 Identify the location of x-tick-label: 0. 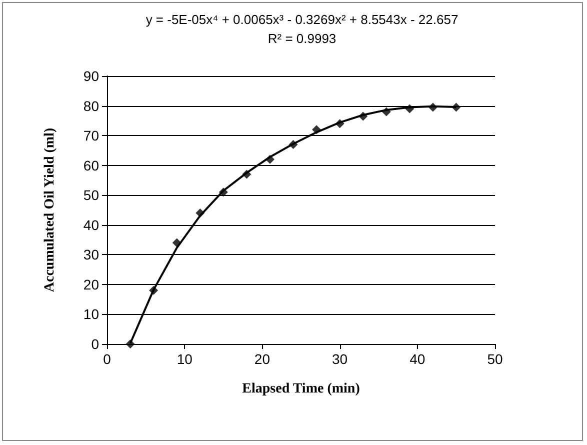
(107, 359).